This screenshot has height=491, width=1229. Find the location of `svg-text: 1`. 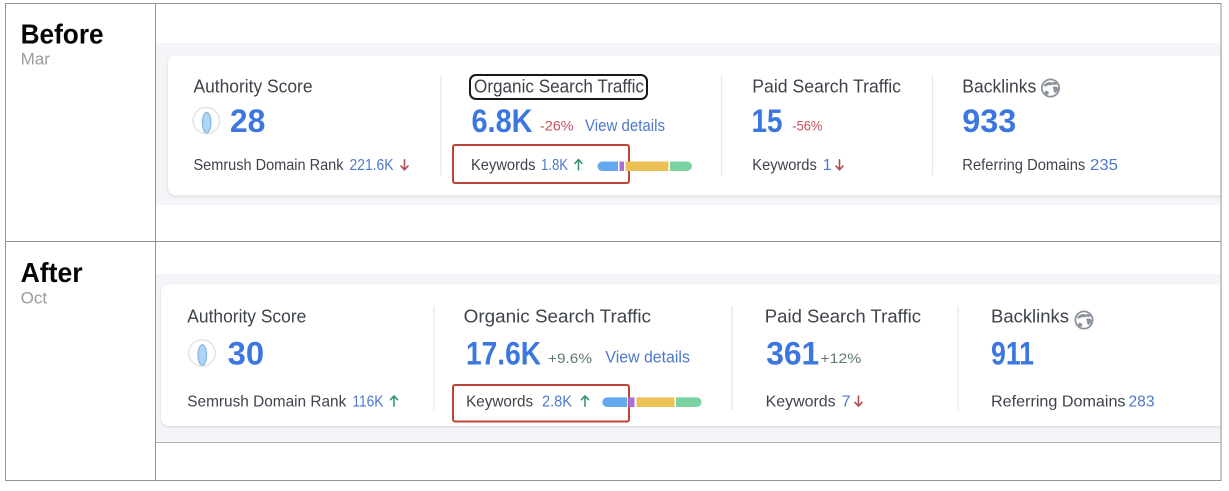

svg-text: 1 is located at coordinates (827, 165).